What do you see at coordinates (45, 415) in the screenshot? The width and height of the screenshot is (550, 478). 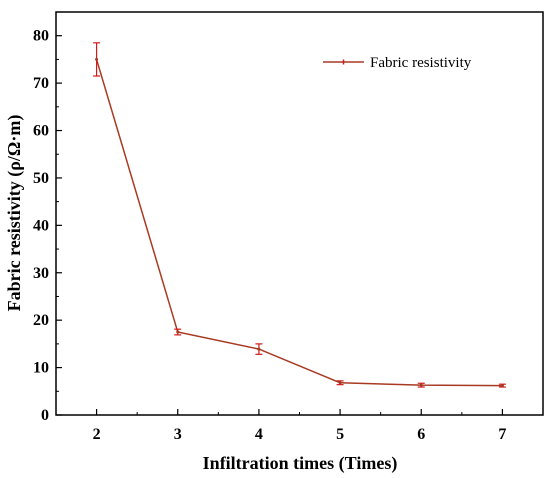 I see `y-tick-label: 0` at bounding box center [45, 415].